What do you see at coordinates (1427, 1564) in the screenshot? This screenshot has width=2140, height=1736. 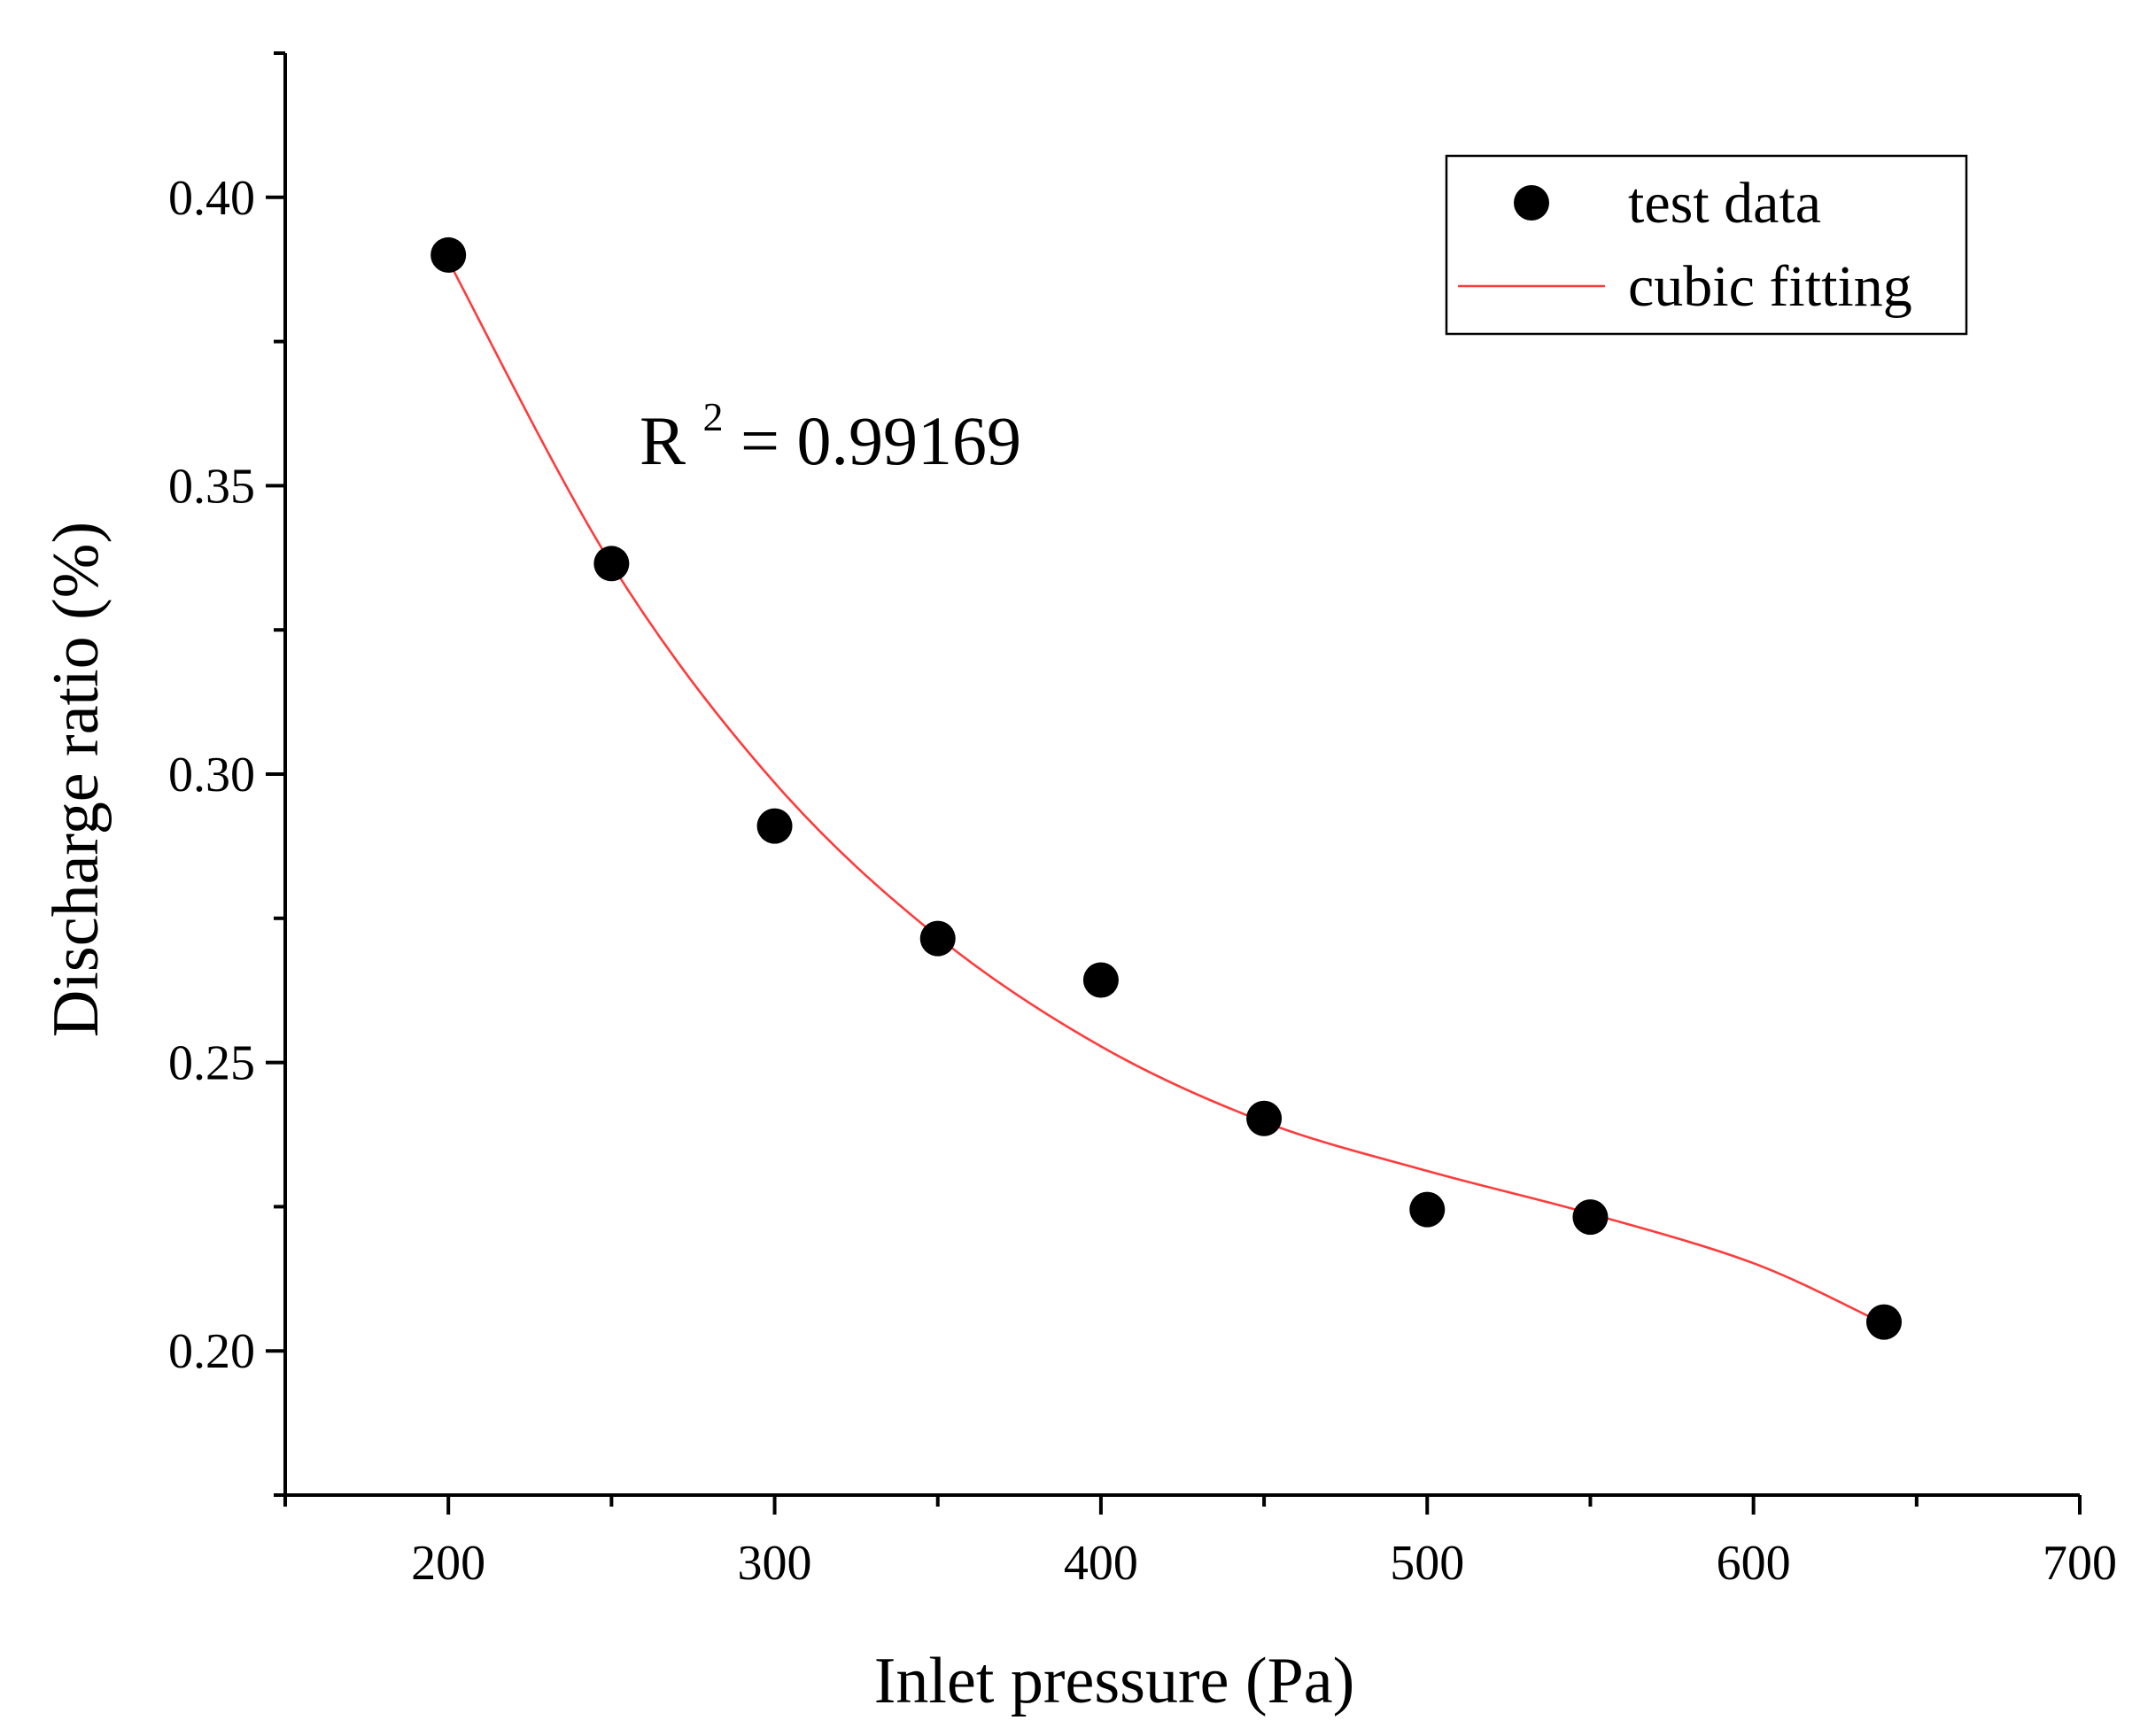 I see `x-tick-label: 500` at bounding box center [1427, 1564].